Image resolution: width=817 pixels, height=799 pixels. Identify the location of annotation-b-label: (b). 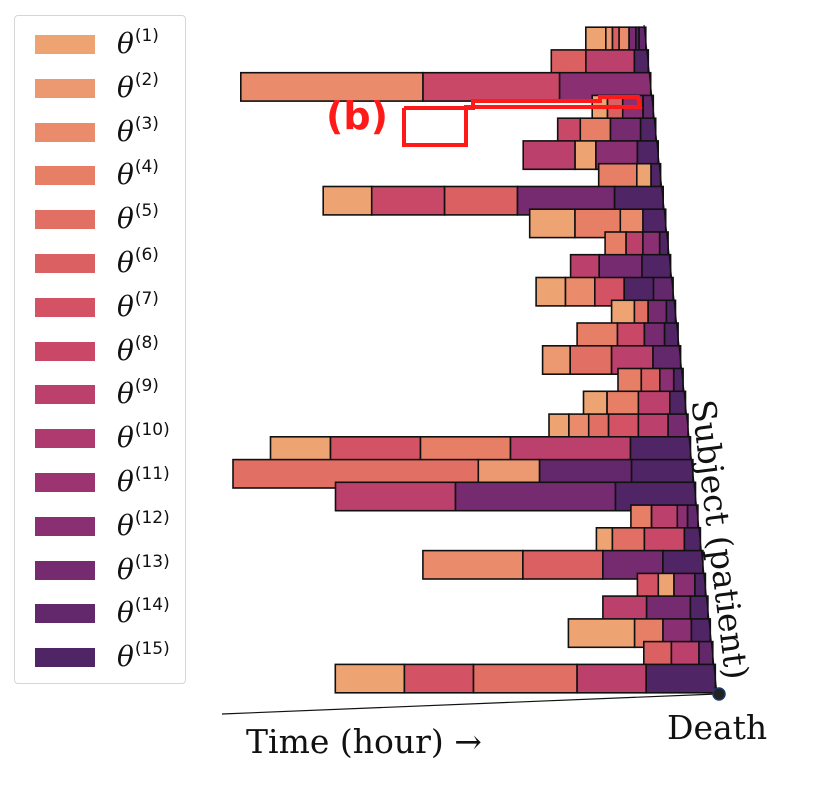
(357, 116).